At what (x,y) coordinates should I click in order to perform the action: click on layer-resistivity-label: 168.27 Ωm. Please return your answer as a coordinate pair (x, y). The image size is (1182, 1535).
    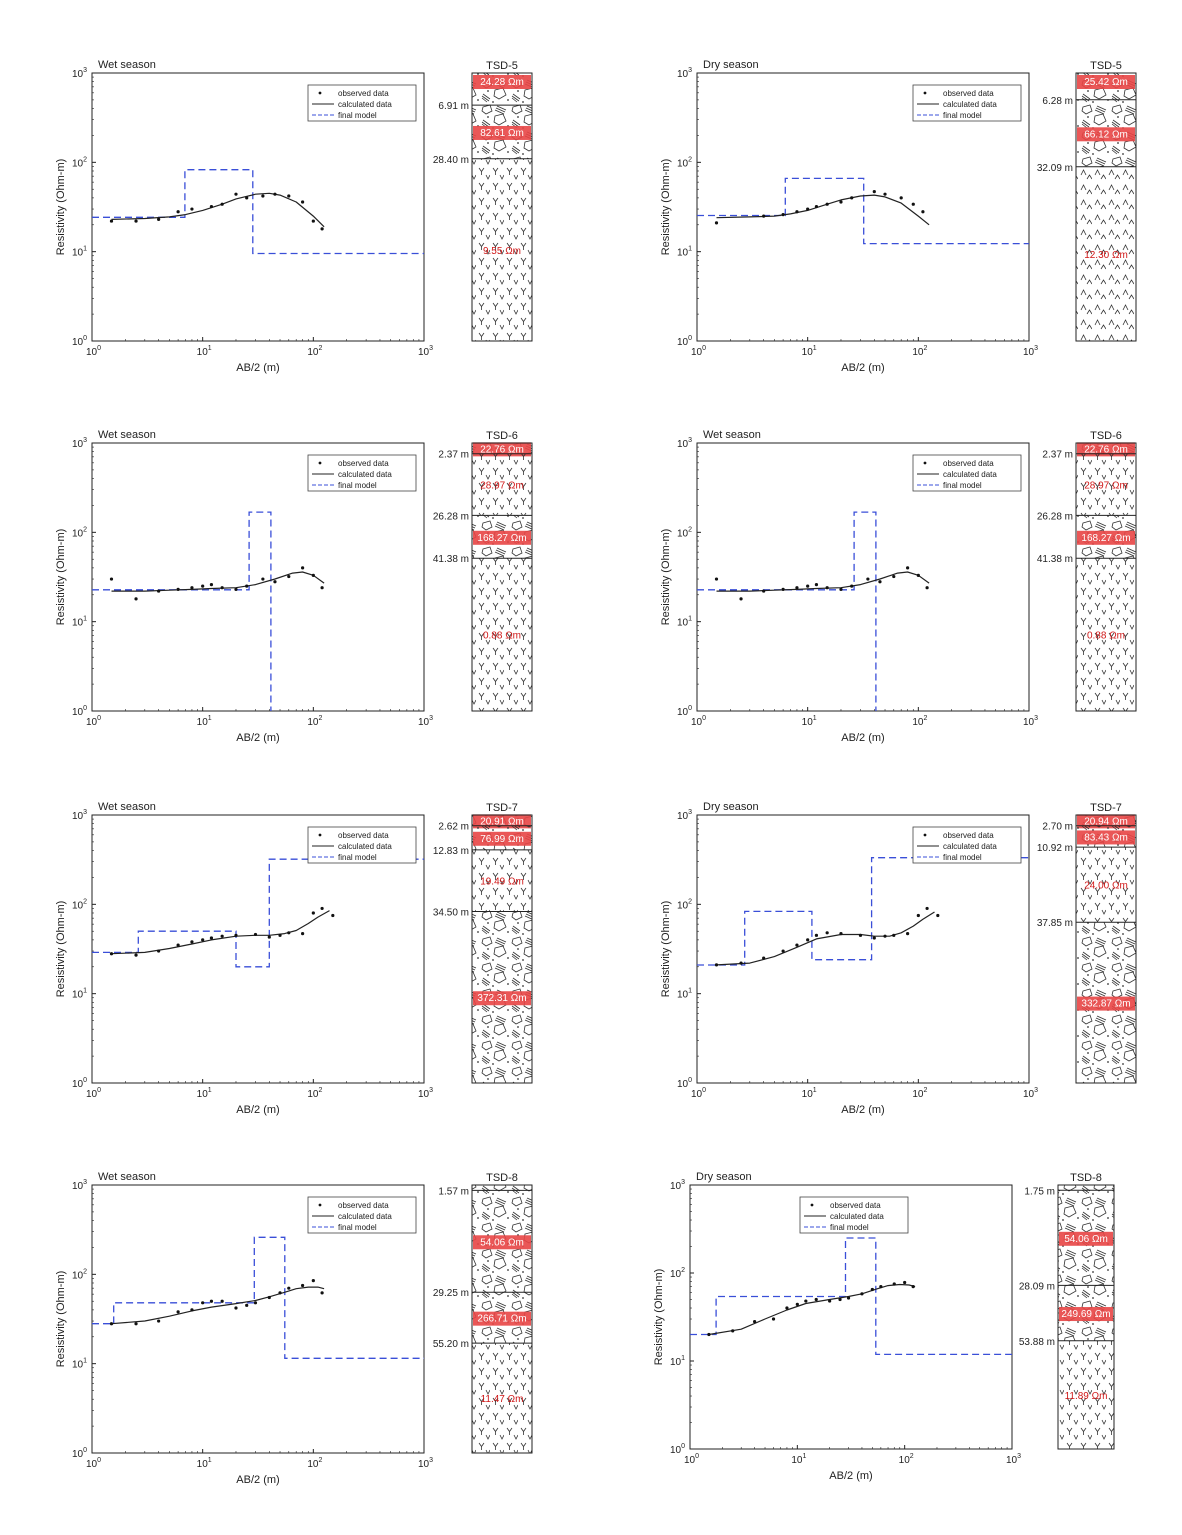
    Looking at the image, I should click on (1105, 538).